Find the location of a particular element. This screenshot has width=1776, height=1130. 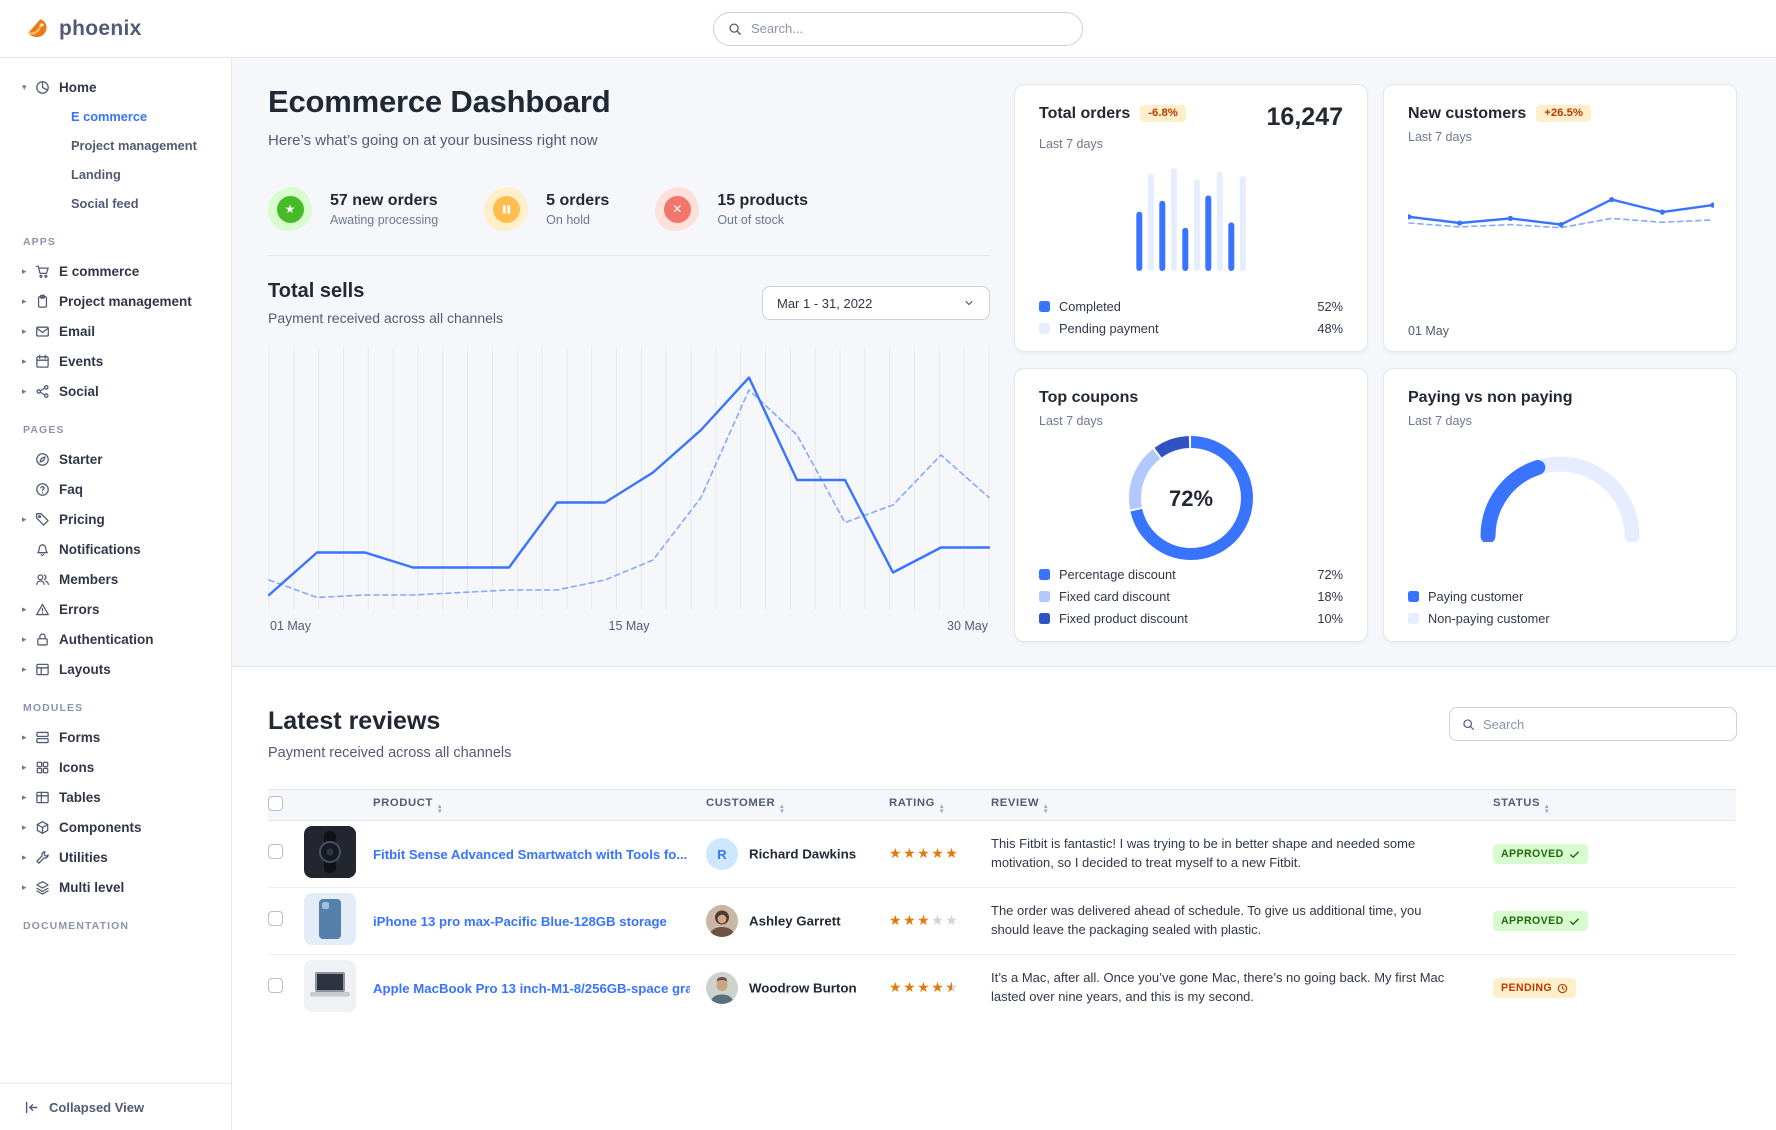

sidebar-item-social-feed: Social feed is located at coordinates (105, 203).